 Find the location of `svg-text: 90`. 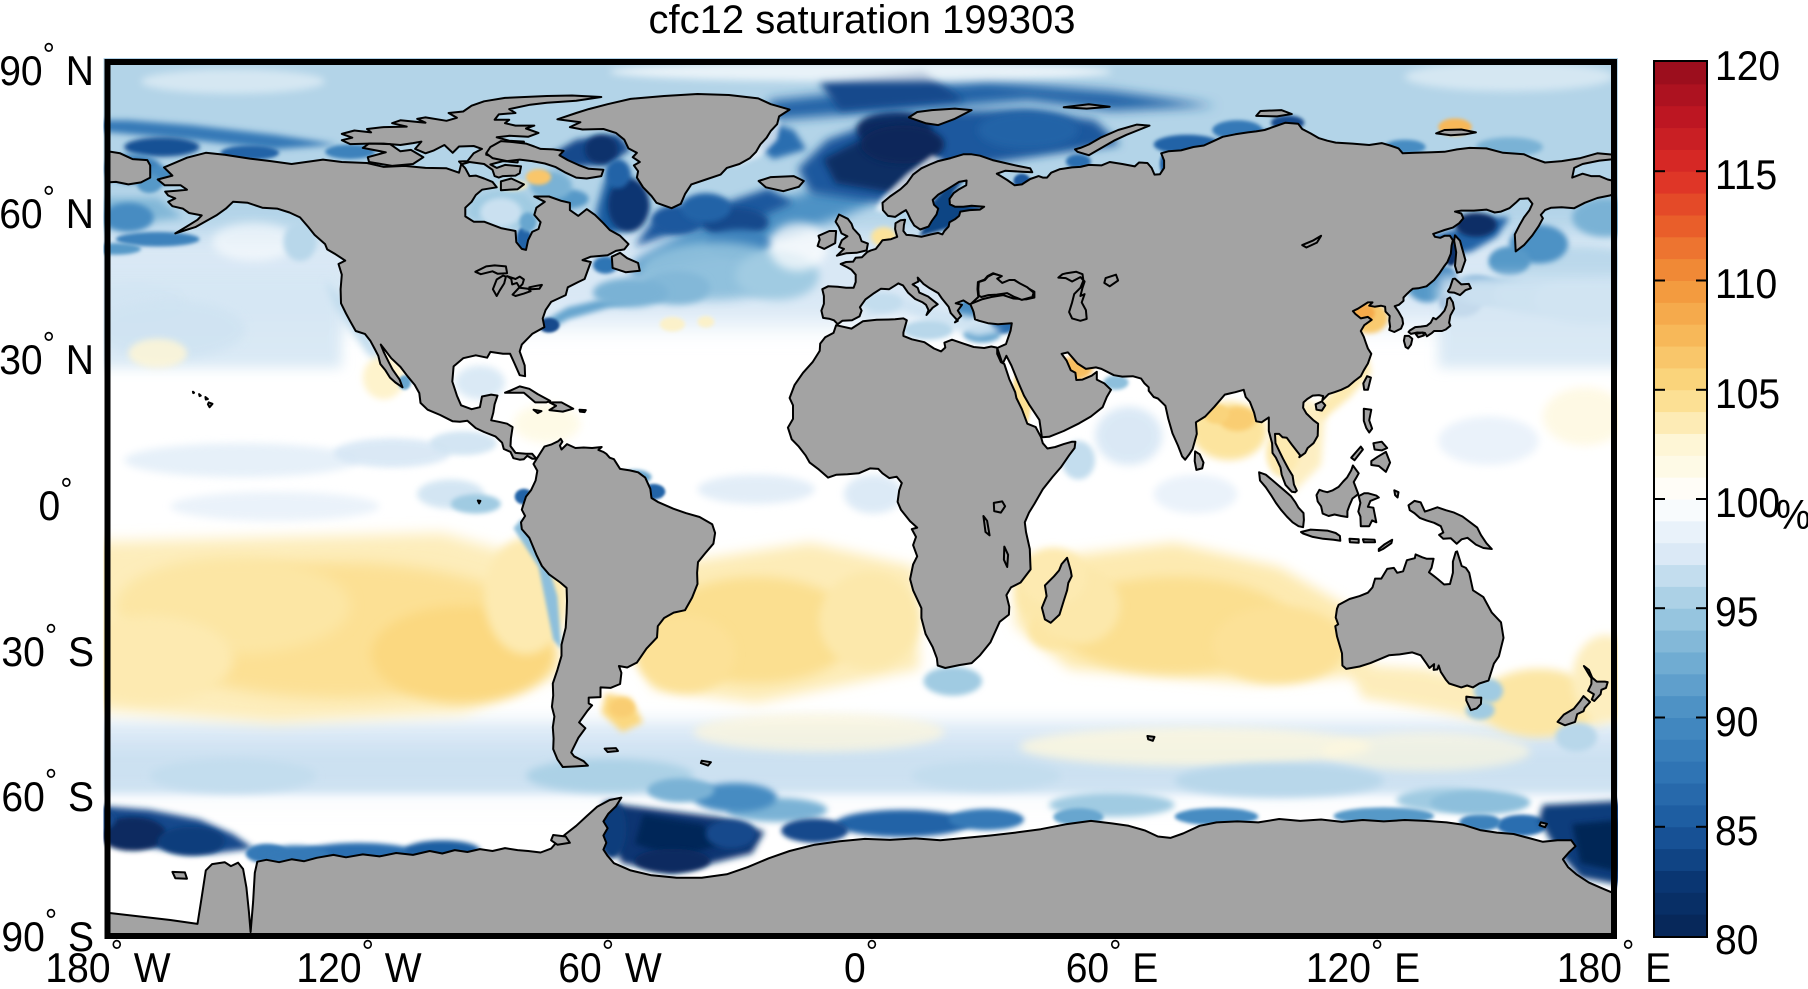

svg-text: 90 is located at coordinates (1736, 722).